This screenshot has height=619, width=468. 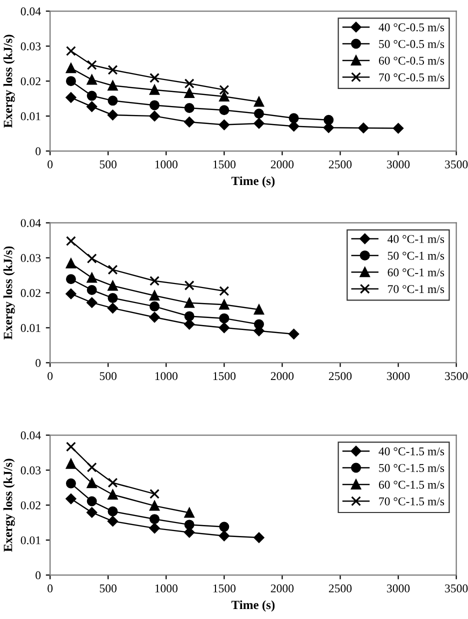 What do you see at coordinates (416, 272) in the screenshot?
I see `legend-label: 60 °C-1 m/s` at bounding box center [416, 272].